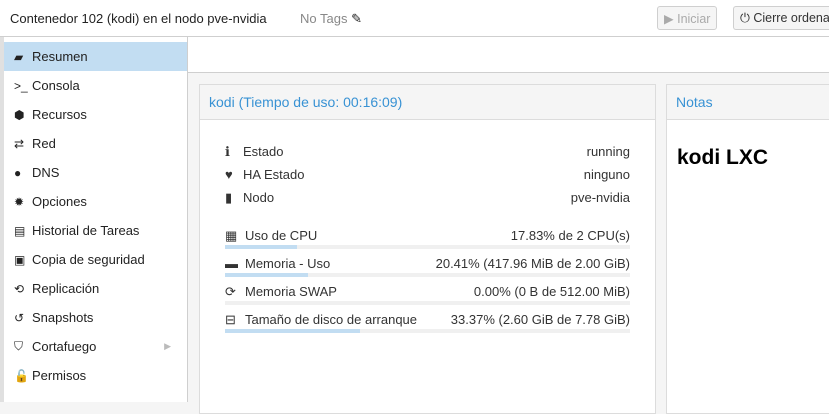 The height and width of the screenshot is (414, 829). What do you see at coordinates (263, 151) in the screenshot?
I see `info-label: Estado` at bounding box center [263, 151].